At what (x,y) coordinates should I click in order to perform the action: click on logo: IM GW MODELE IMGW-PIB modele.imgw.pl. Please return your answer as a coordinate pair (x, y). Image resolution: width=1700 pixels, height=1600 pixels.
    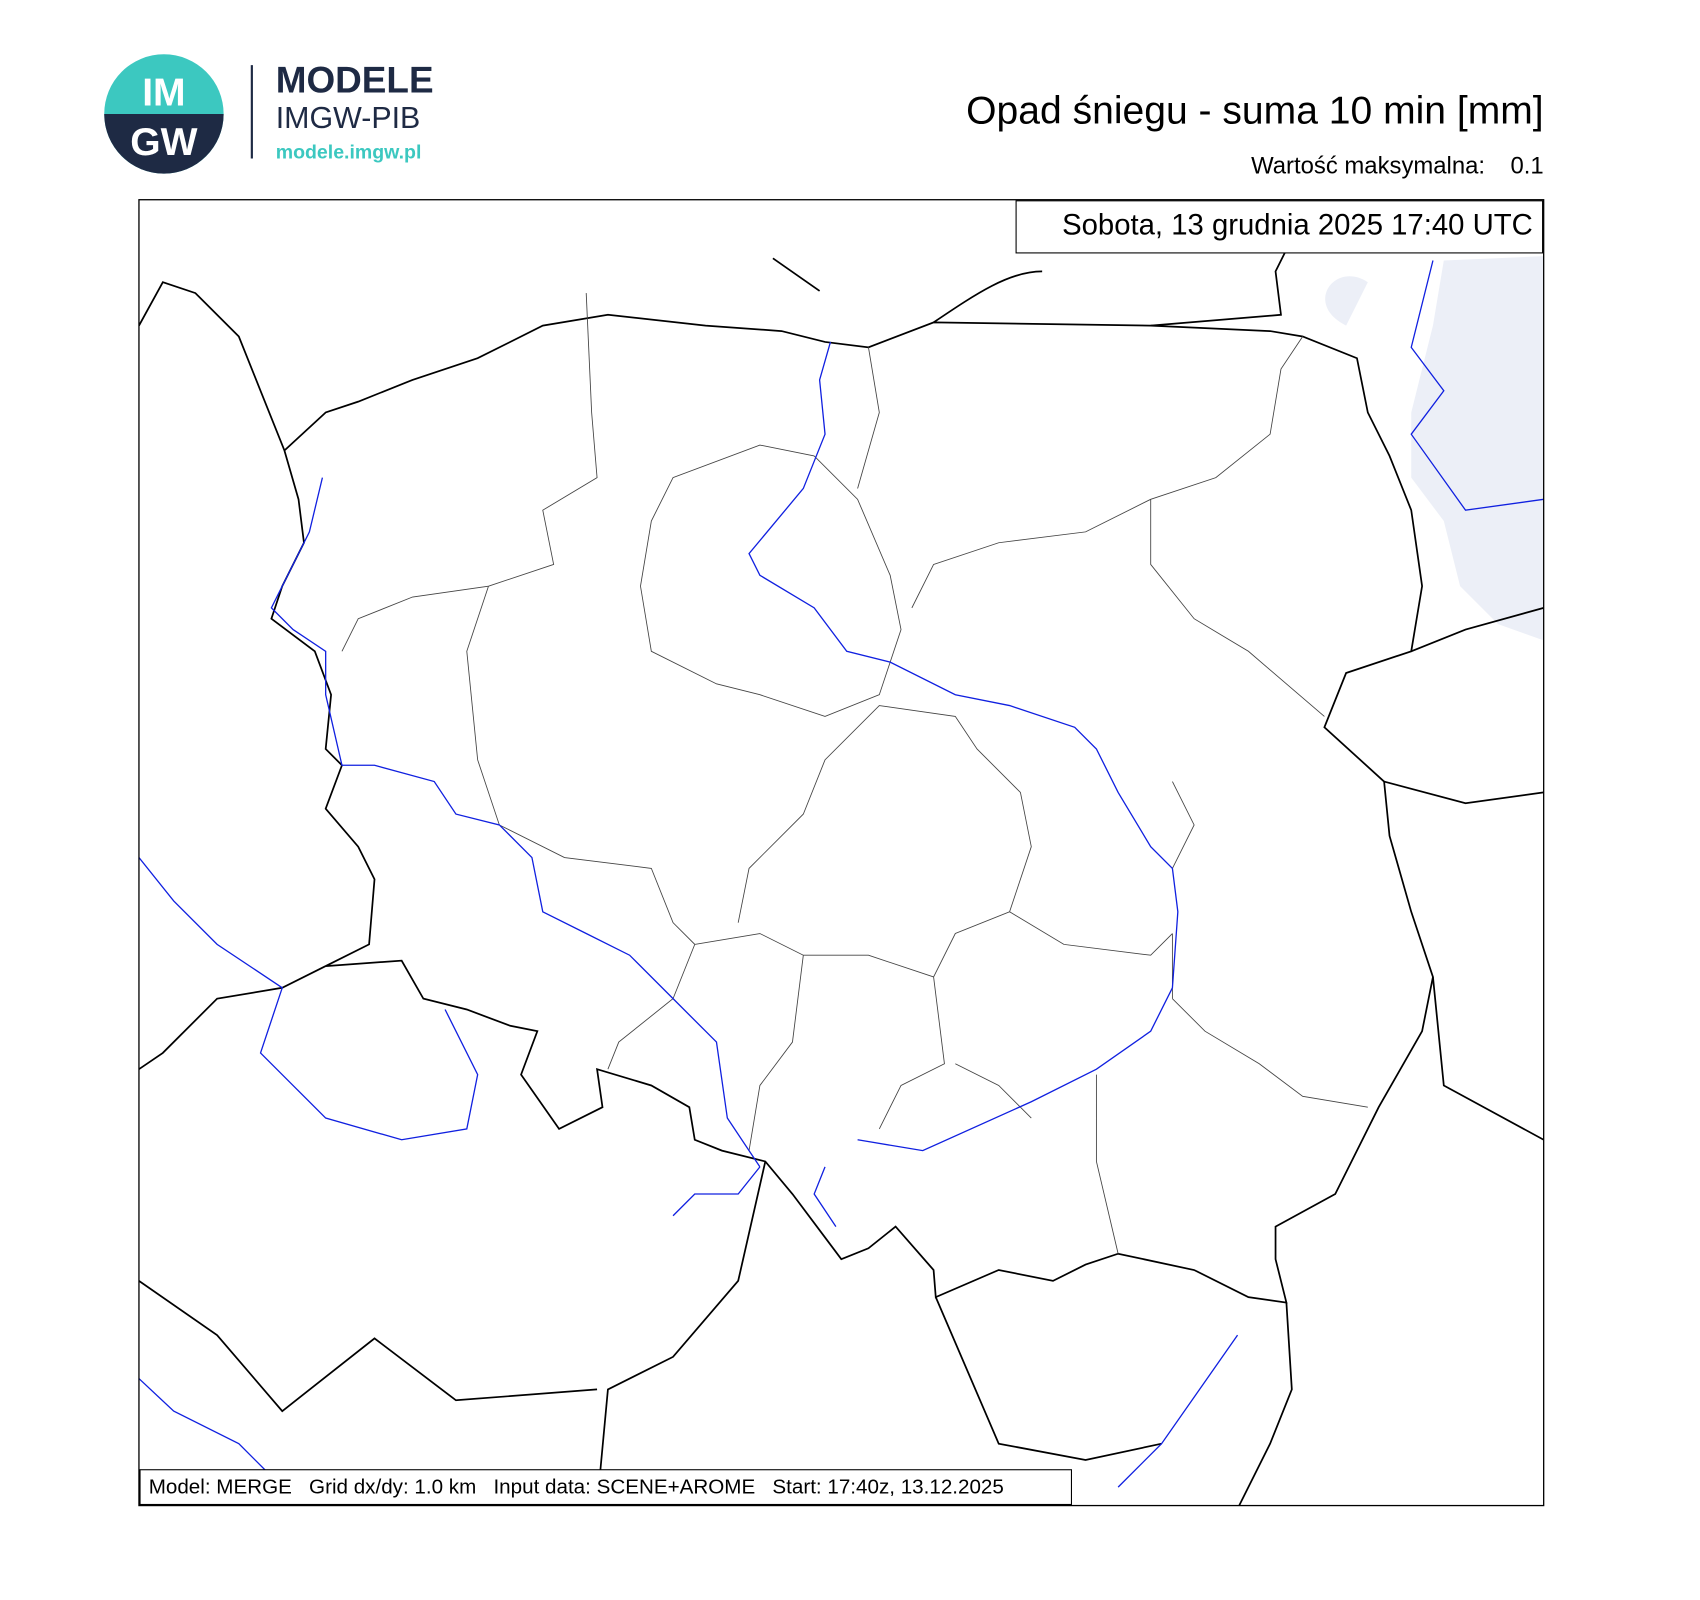
    Looking at the image, I should click on (269, 114).